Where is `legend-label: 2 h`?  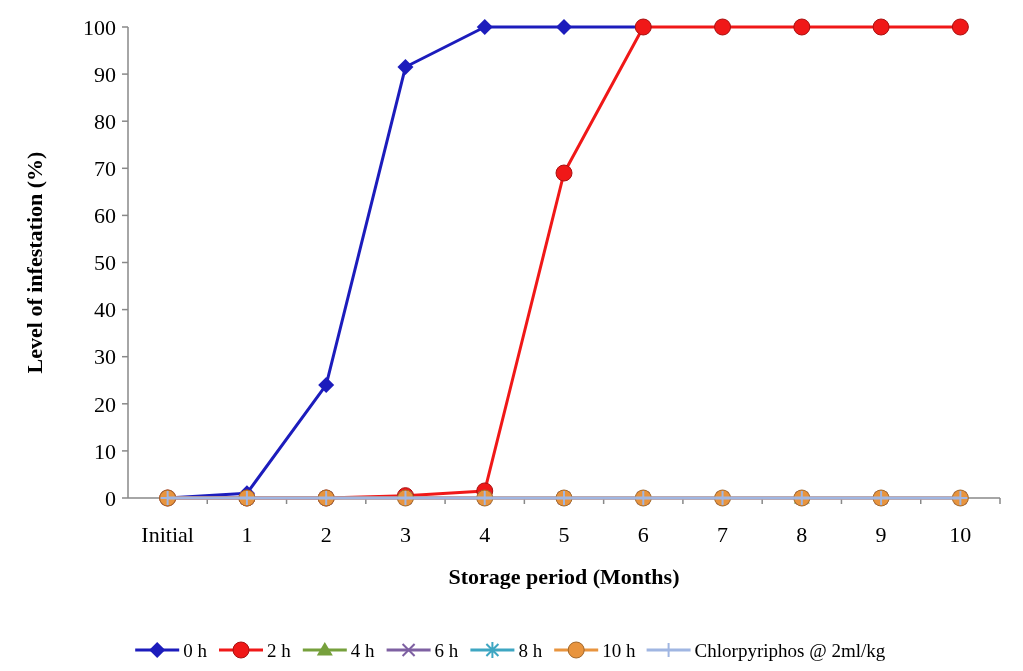
legend-label: 2 h is located at coordinates (279, 650).